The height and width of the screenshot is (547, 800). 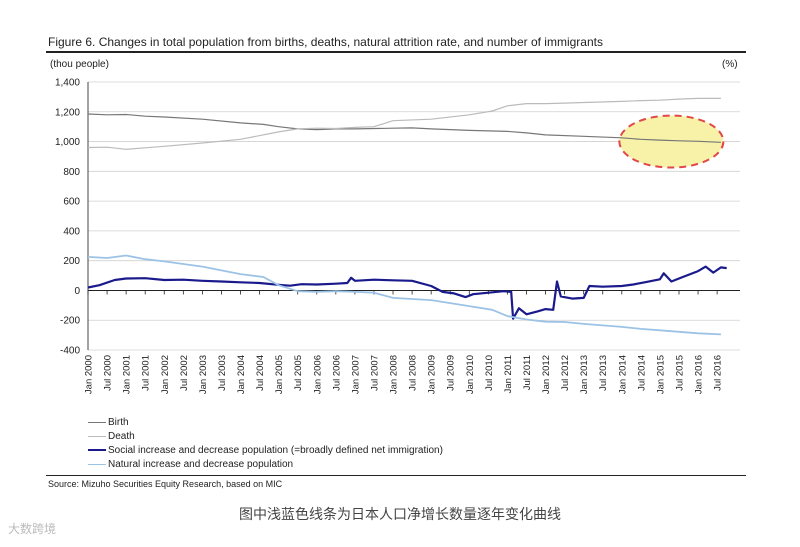 What do you see at coordinates (265, 436) in the screenshot?
I see `legend-item-death: Death` at bounding box center [265, 436].